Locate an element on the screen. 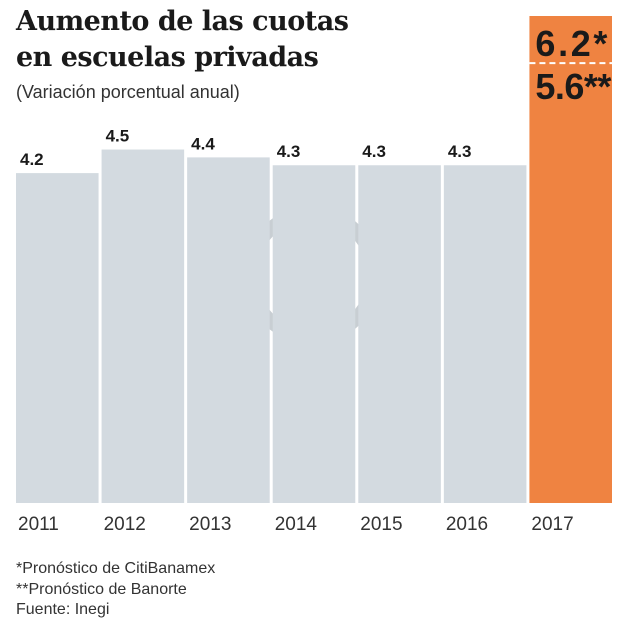 This screenshot has width=624, height=620. value-label-2016: 4.3 is located at coordinates (460, 151).